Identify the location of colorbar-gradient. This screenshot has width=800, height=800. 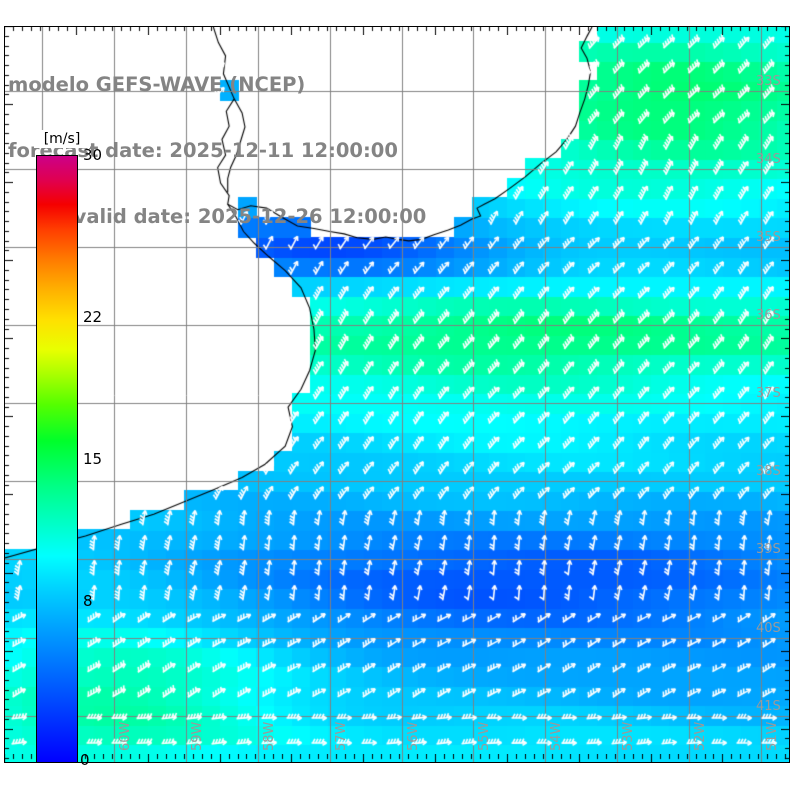
(57, 459).